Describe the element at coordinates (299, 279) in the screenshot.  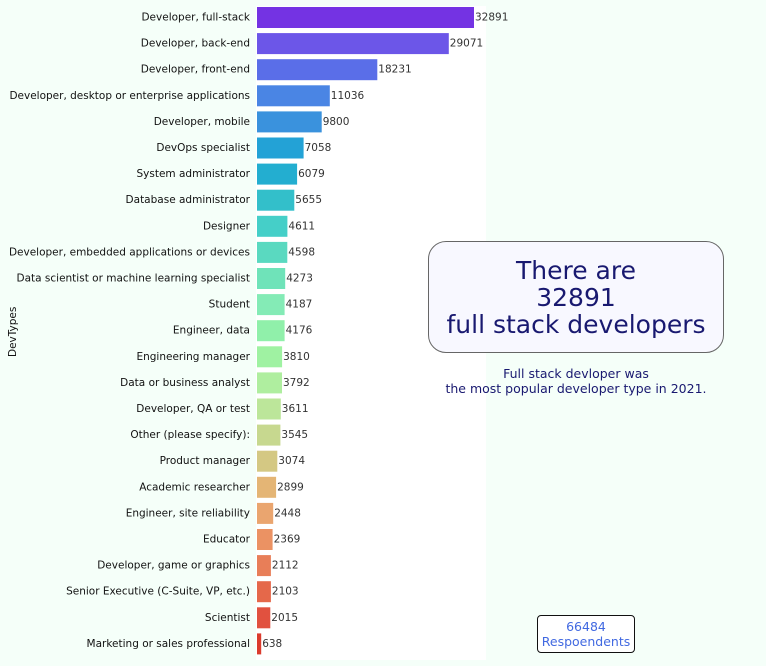
I see `value-label: 4273` at that location.